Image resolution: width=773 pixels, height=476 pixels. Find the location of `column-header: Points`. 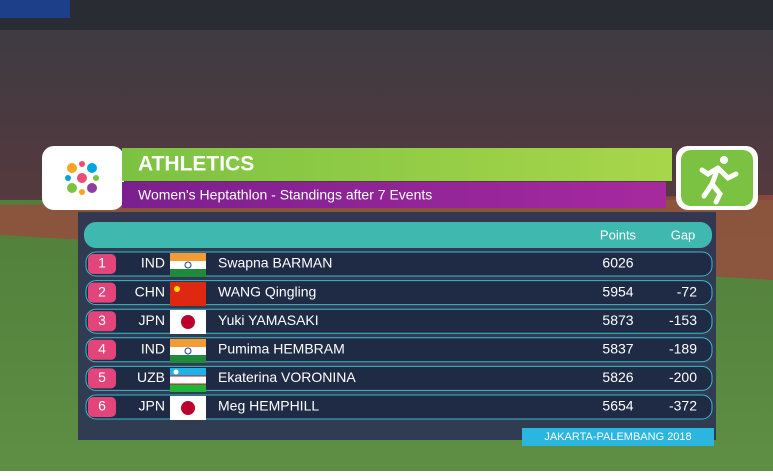

column-header: Points is located at coordinates (618, 234).